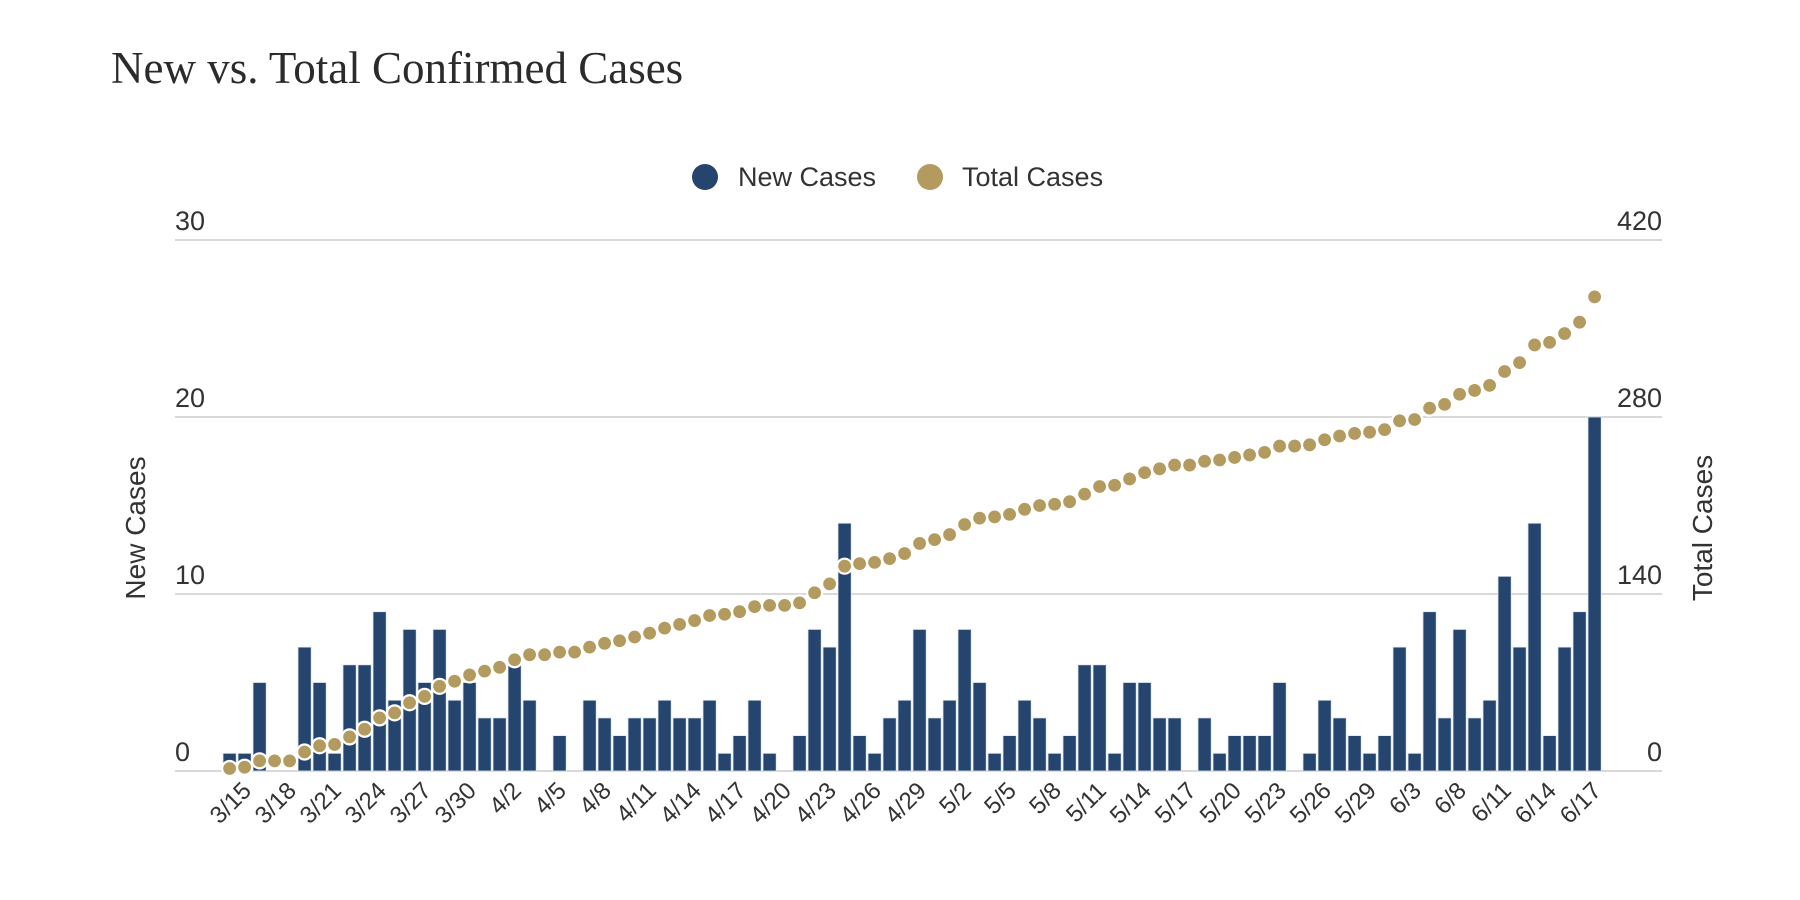 The width and height of the screenshot is (1800, 900). I want to click on legend-item-total-cases: Total Cases, so click(1010, 177).